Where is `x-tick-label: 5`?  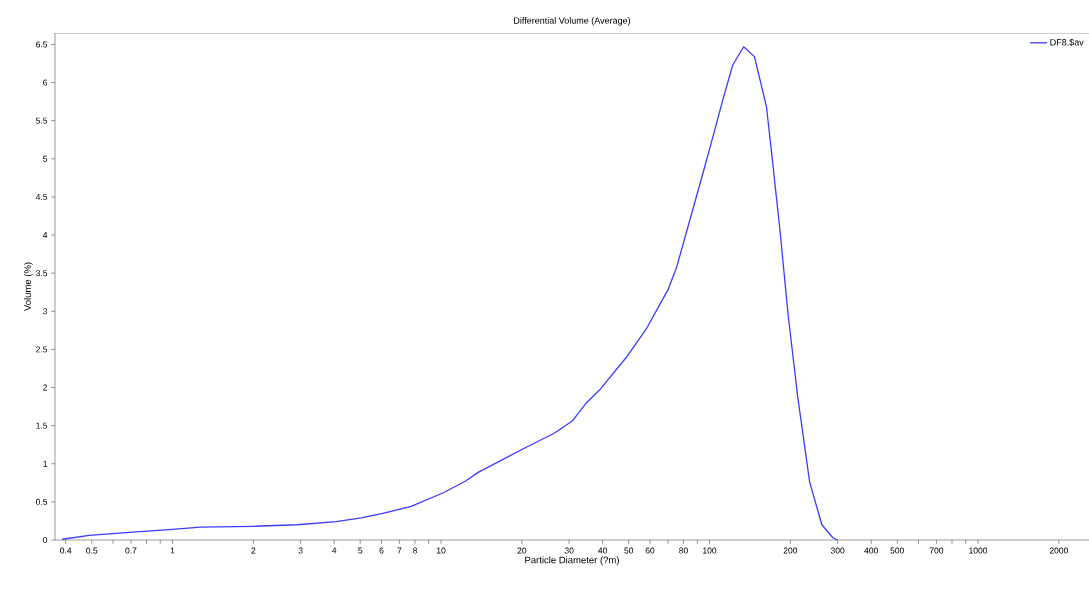
x-tick-label: 5 is located at coordinates (360, 550).